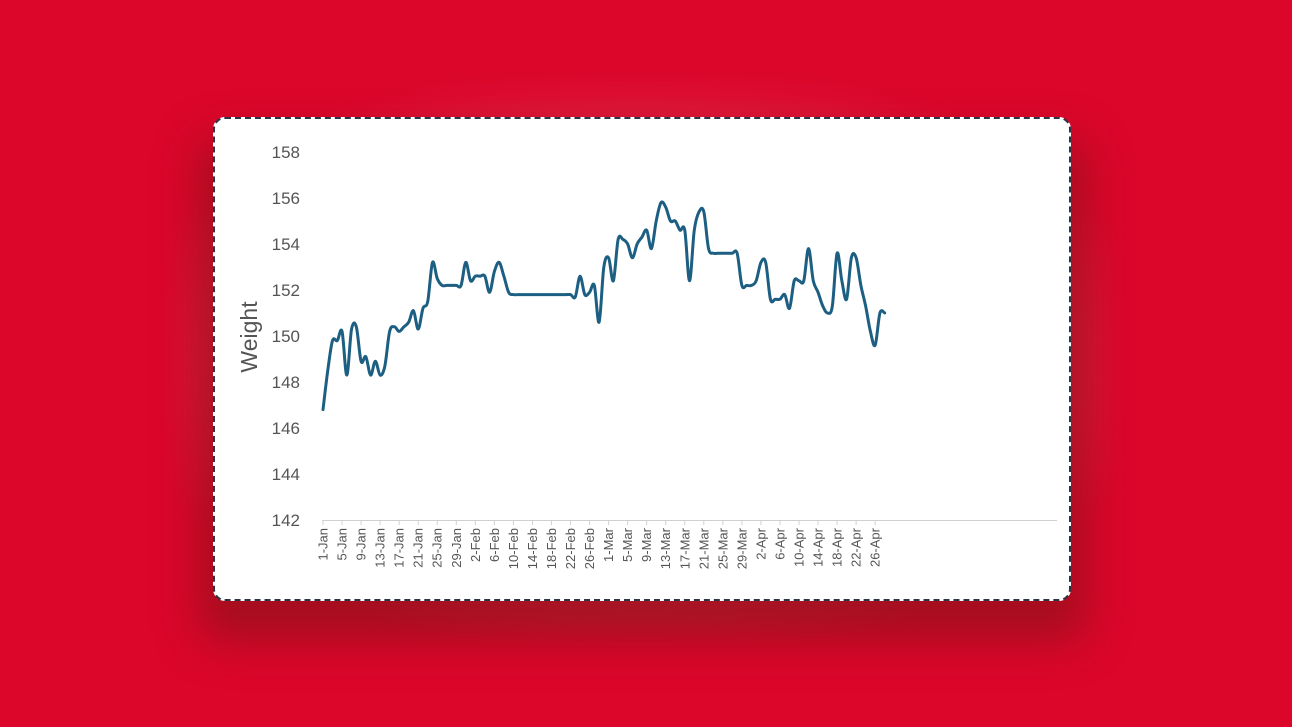  What do you see at coordinates (627, 544) in the screenshot?
I see `x-tick-label: 5-Mar` at bounding box center [627, 544].